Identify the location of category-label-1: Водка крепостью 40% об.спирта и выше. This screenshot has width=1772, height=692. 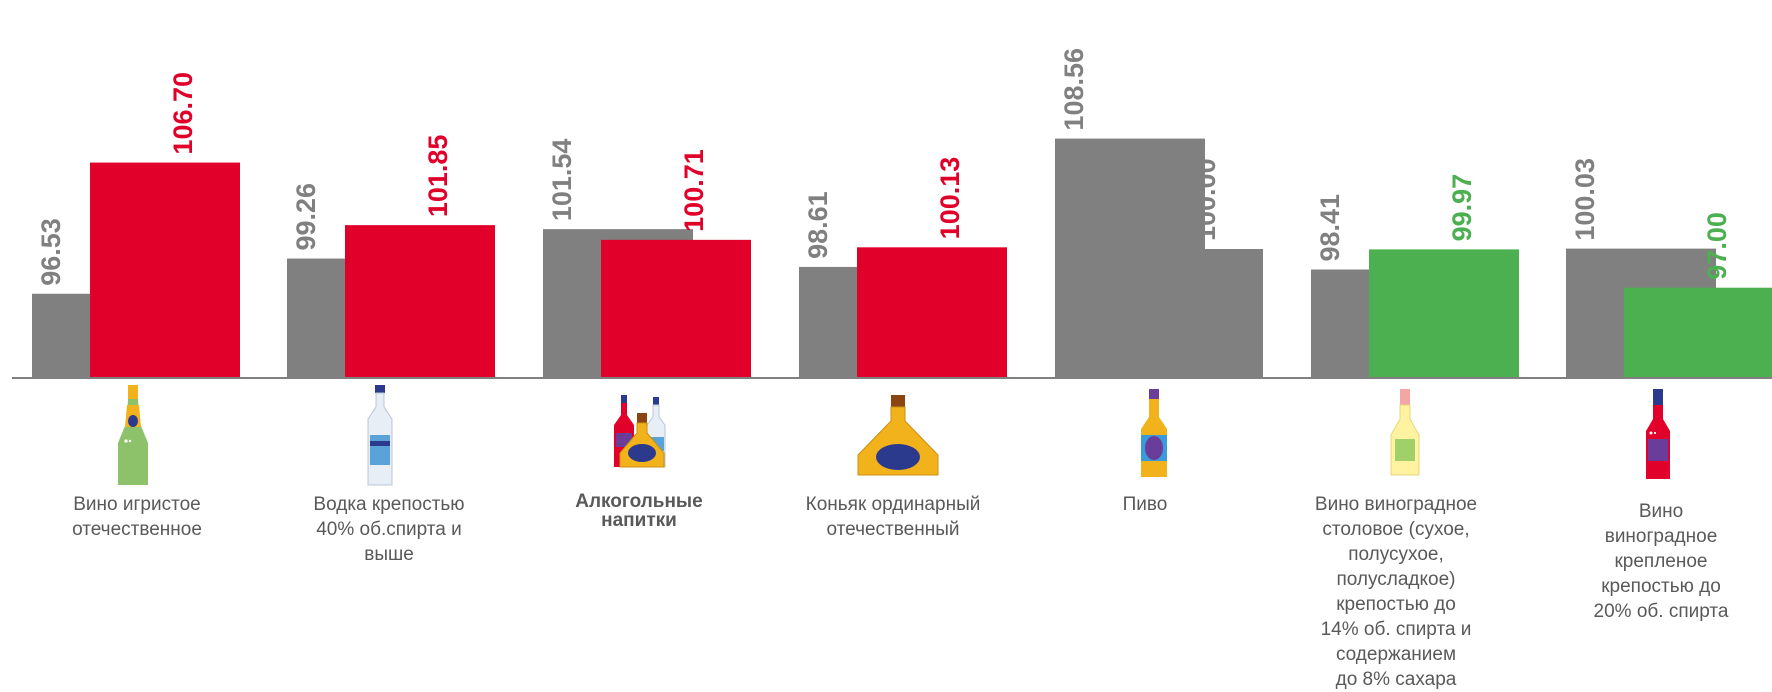
(389, 529).